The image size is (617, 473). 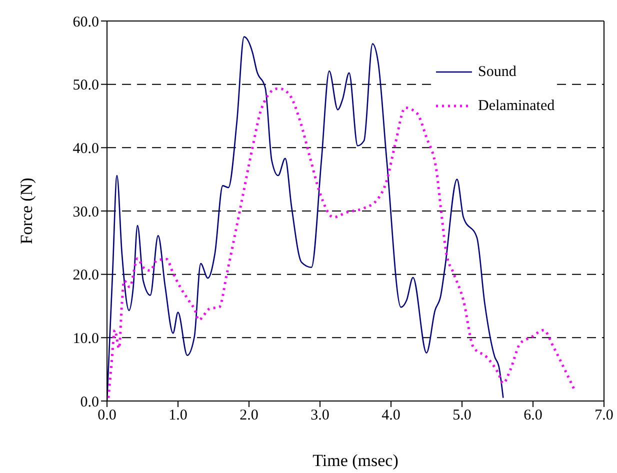 I want to click on y-tick-label: 60.0, so click(x=85, y=22).